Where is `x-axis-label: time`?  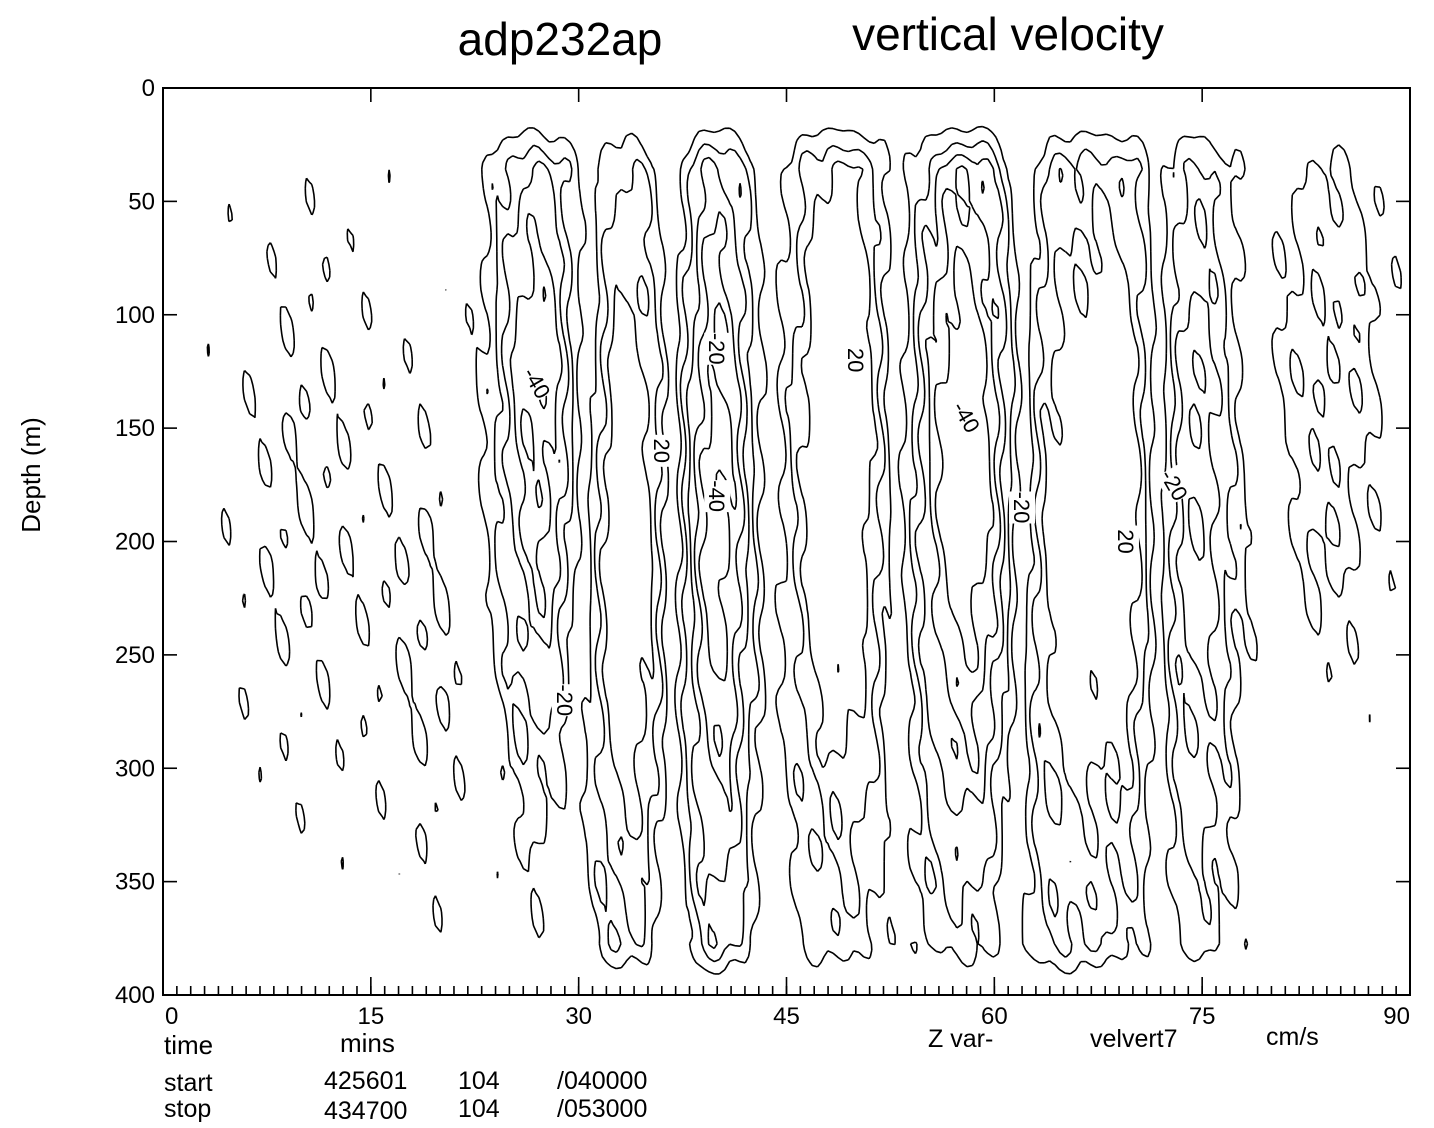 x-axis-label: time is located at coordinates (188, 1045).